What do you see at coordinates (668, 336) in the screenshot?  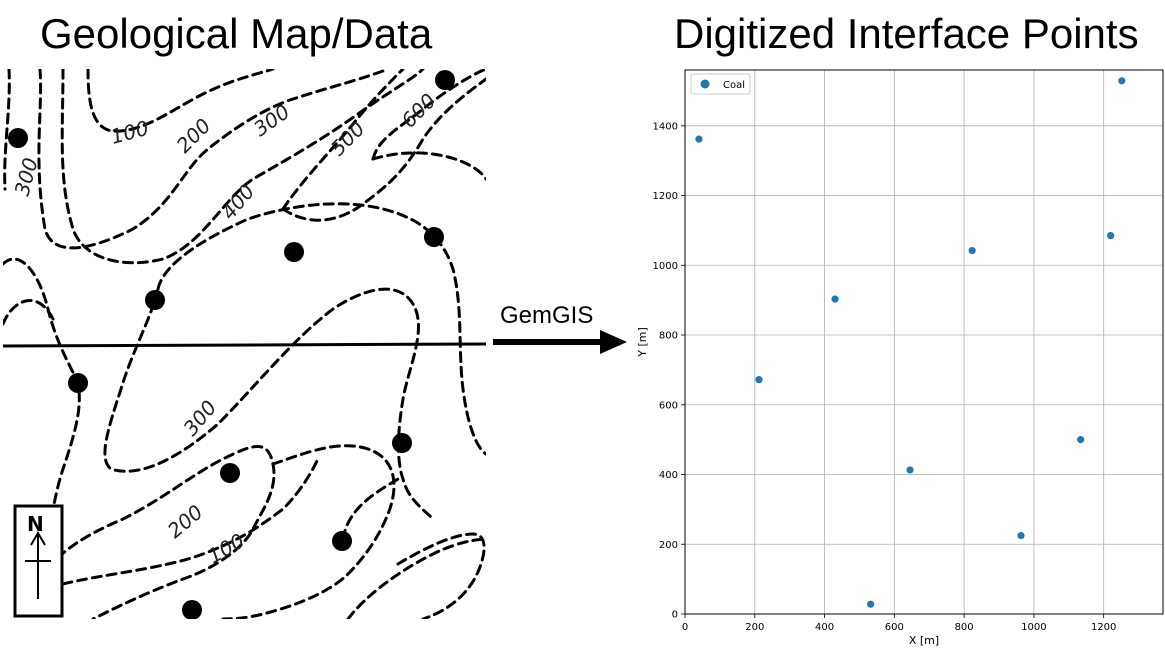 I see `y-tick-label: 800` at bounding box center [668, 336].